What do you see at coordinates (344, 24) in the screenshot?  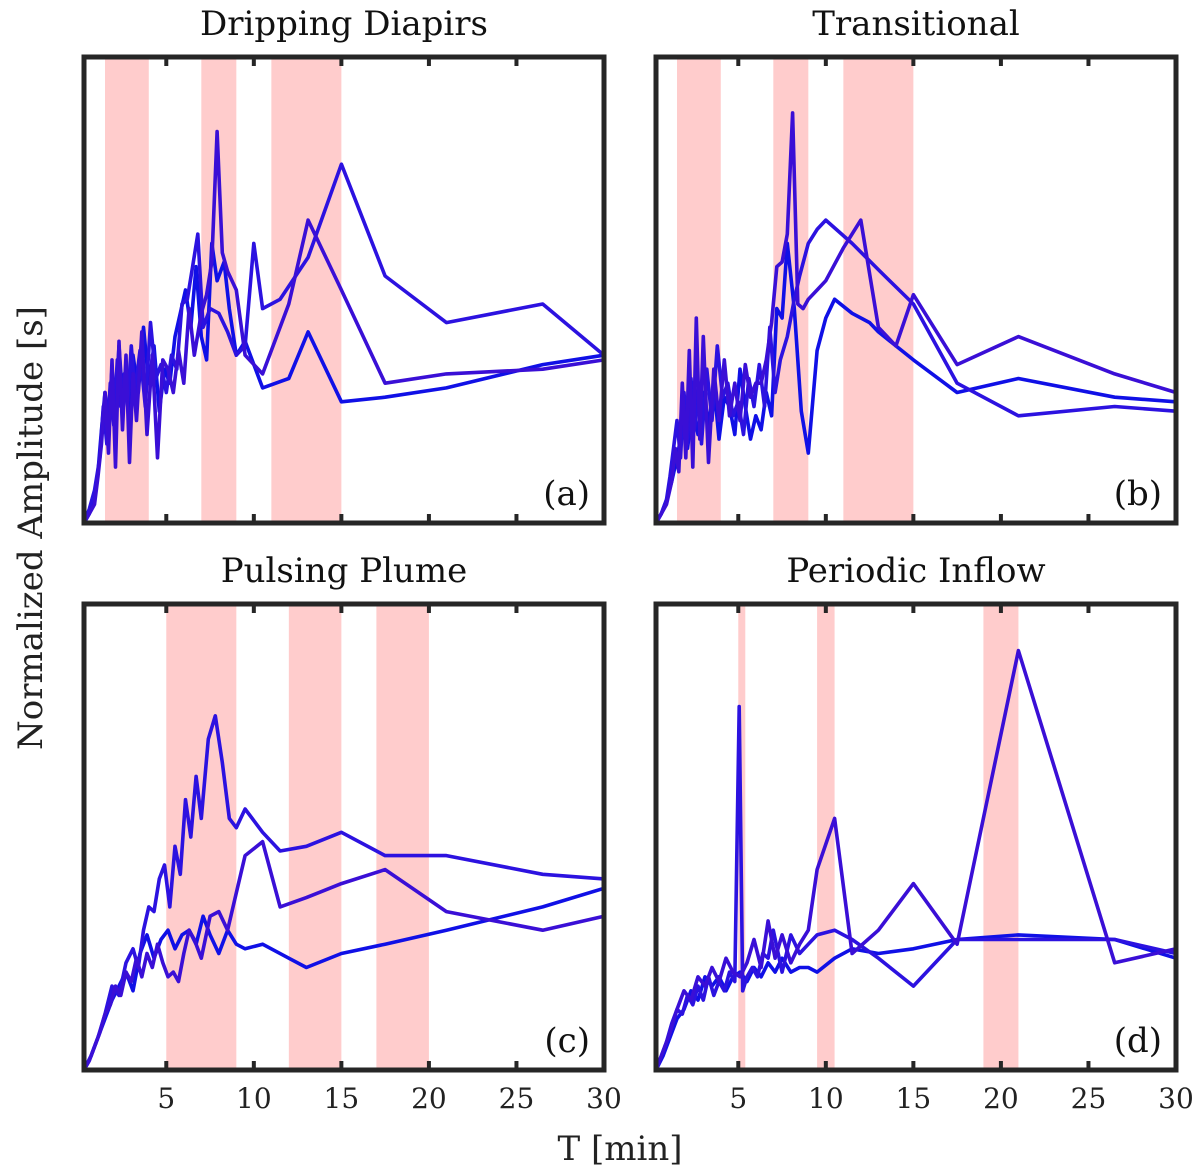 I see `panel-title: Dripping Diapirs` at bounding box center [344, 24].